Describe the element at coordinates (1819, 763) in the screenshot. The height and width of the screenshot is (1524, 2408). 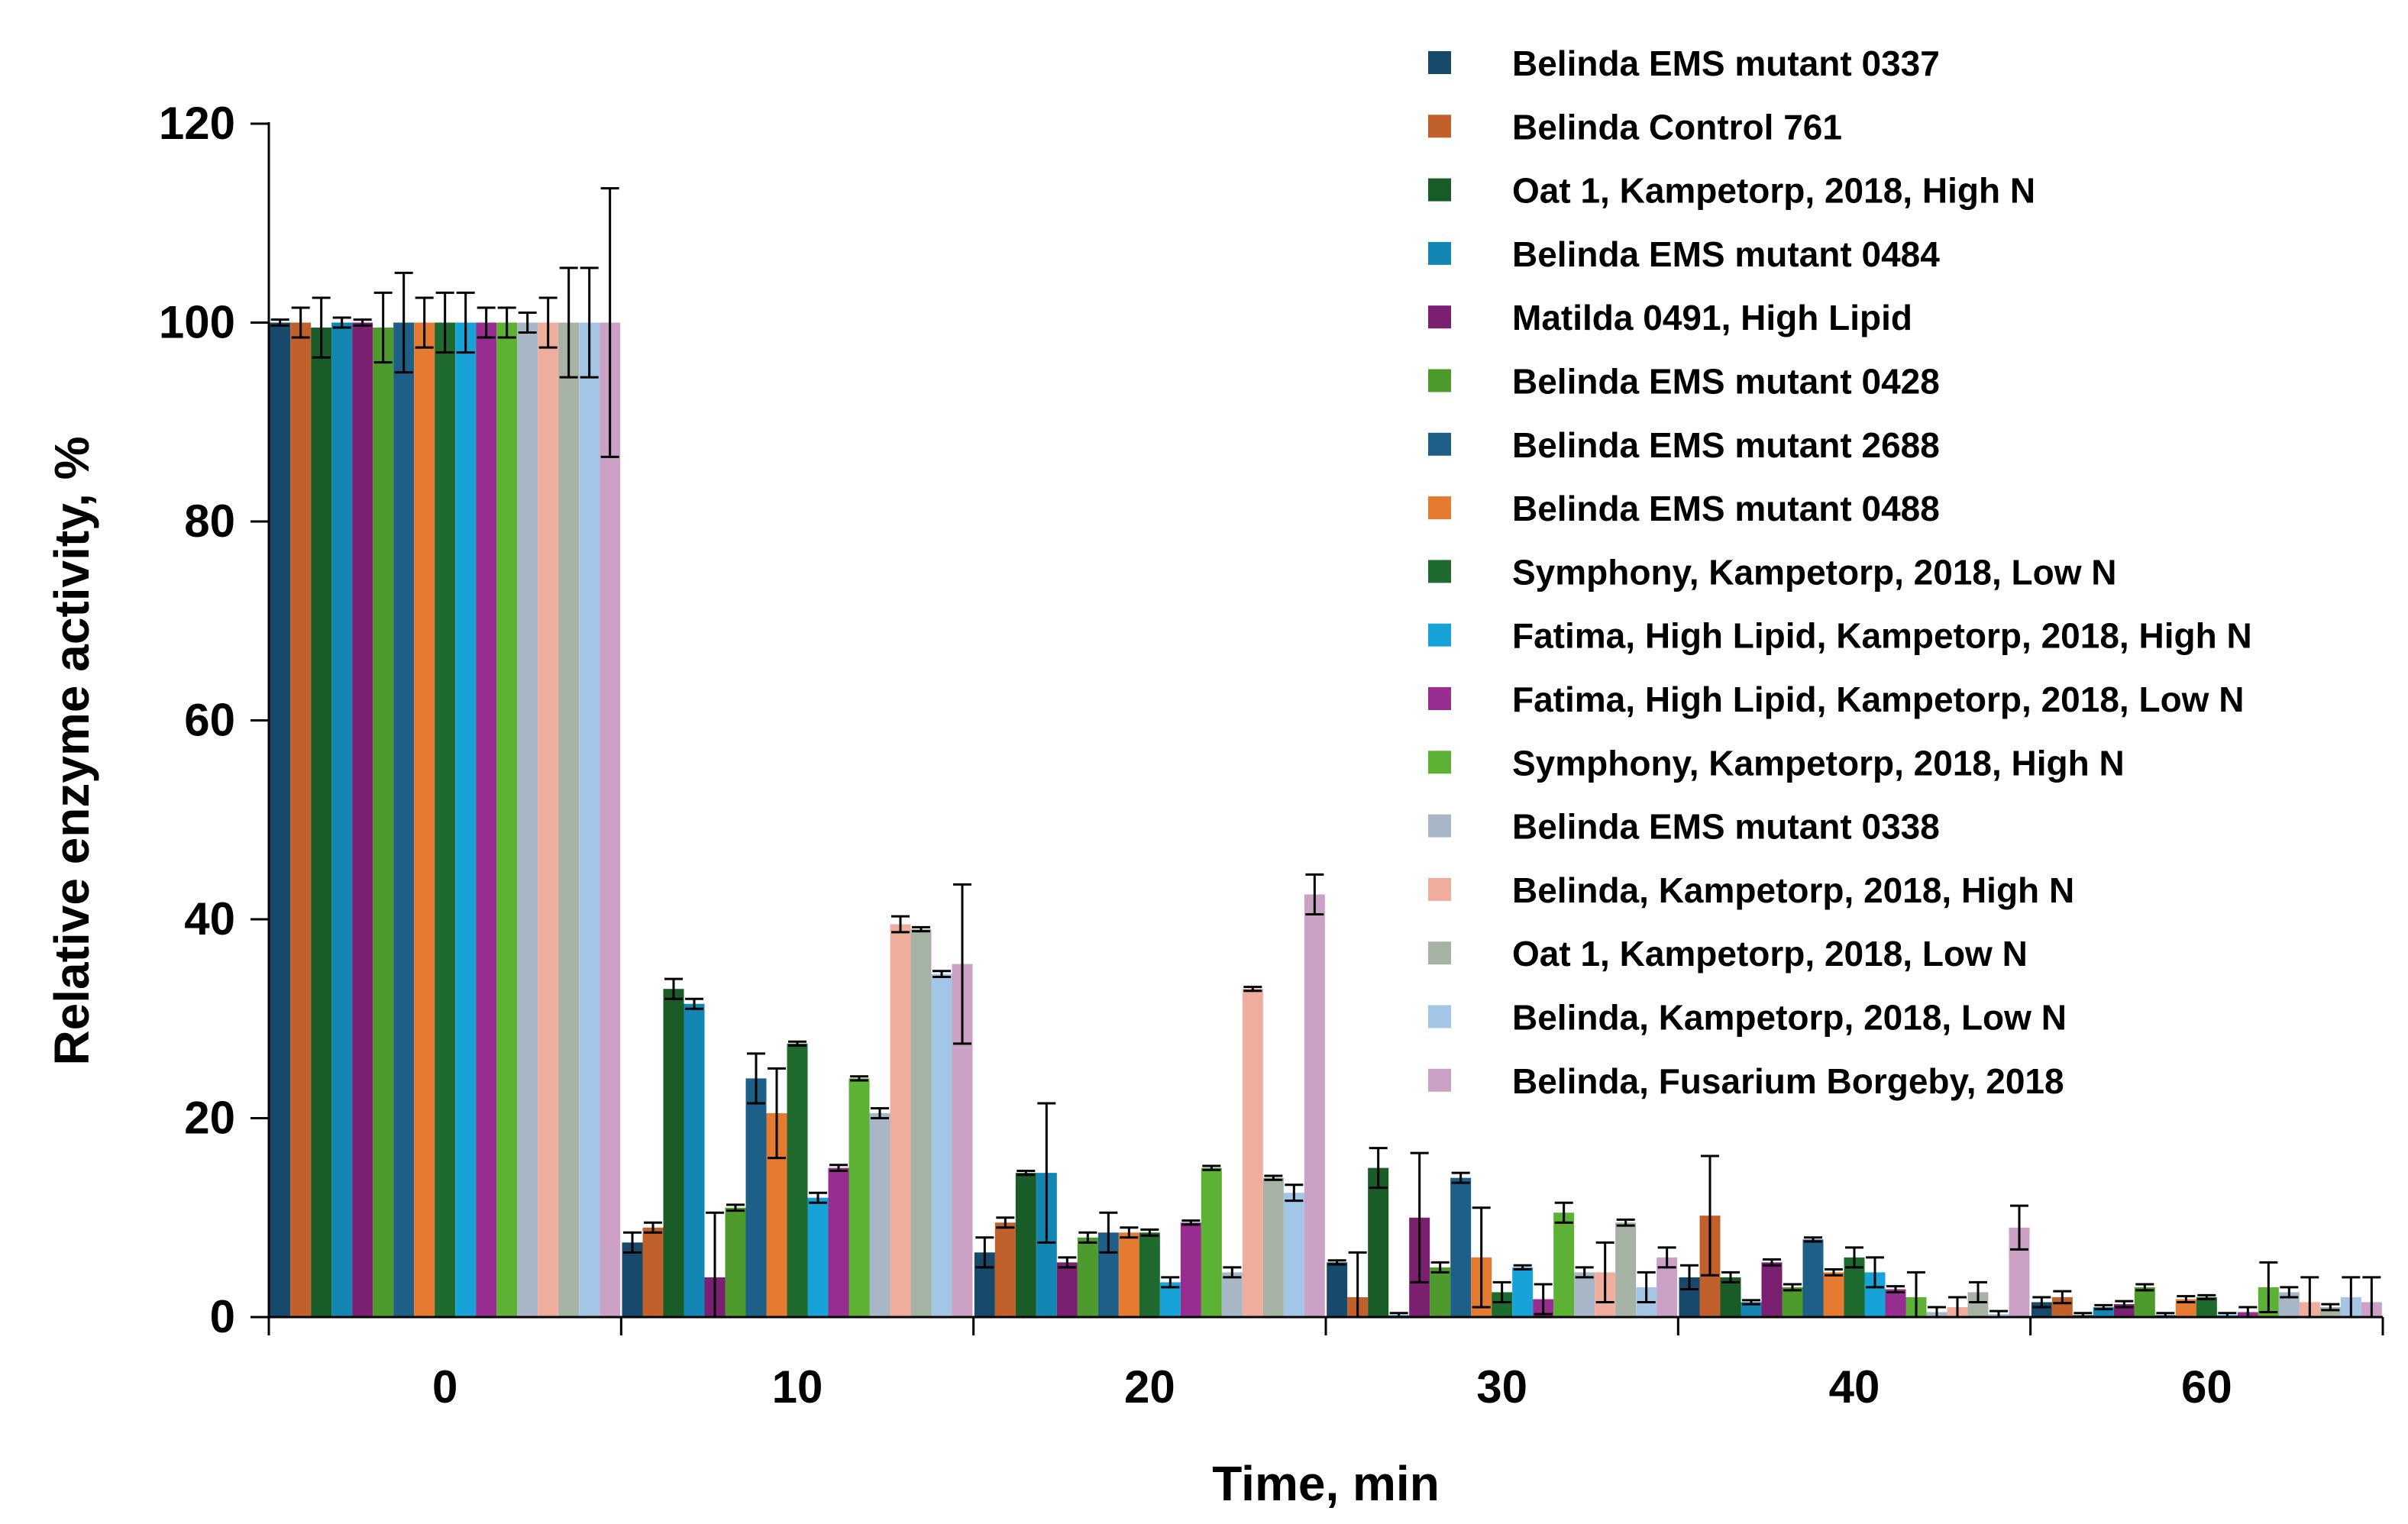
I see `legend-label: Symphony, Kampetorp, 2018, High N` at that location.